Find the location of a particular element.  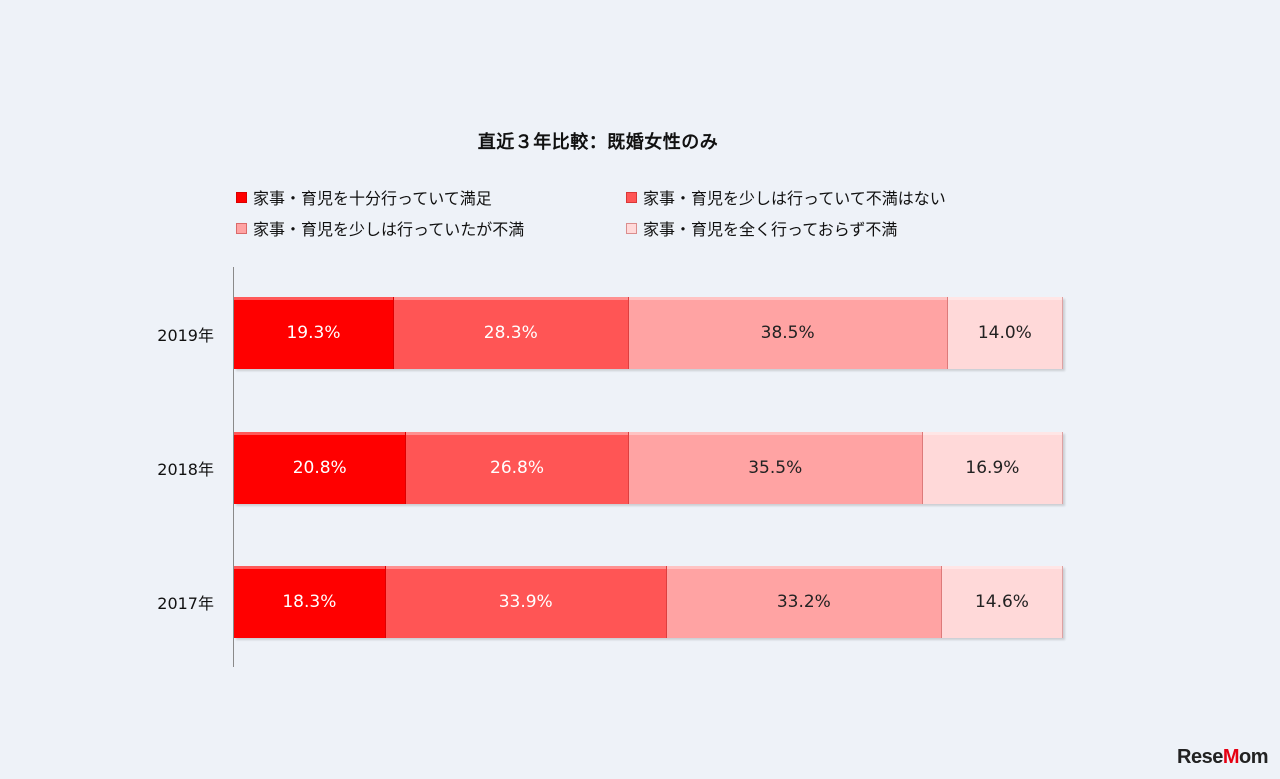

data-label: 14.6% is located at coordinates (1001, 602).